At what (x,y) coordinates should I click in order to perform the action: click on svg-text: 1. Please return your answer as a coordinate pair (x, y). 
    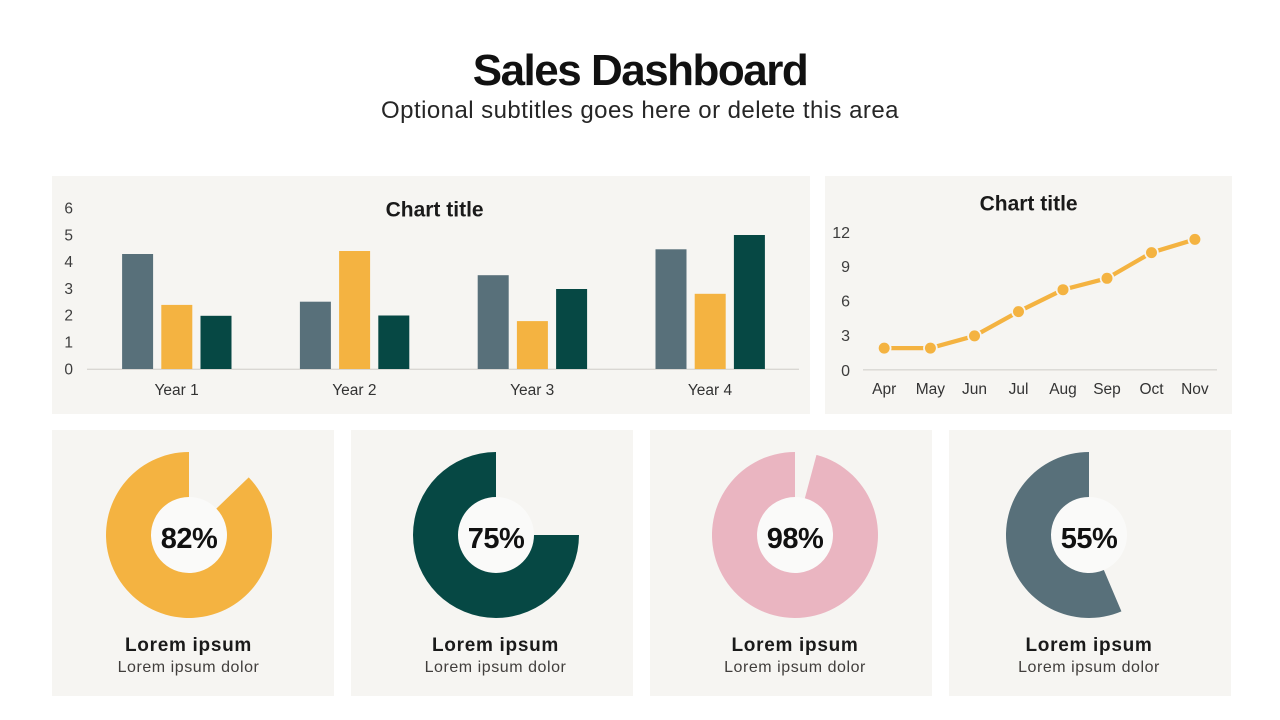
    Looking at the image, I should click on (68, 343).